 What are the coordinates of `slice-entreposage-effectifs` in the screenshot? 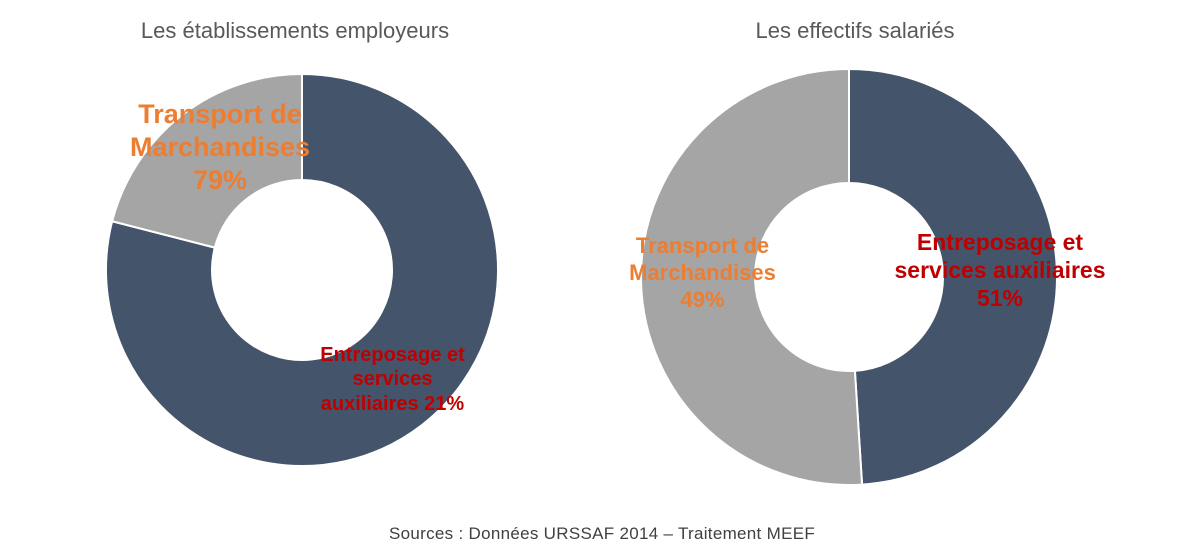 It's located at (752, 276).